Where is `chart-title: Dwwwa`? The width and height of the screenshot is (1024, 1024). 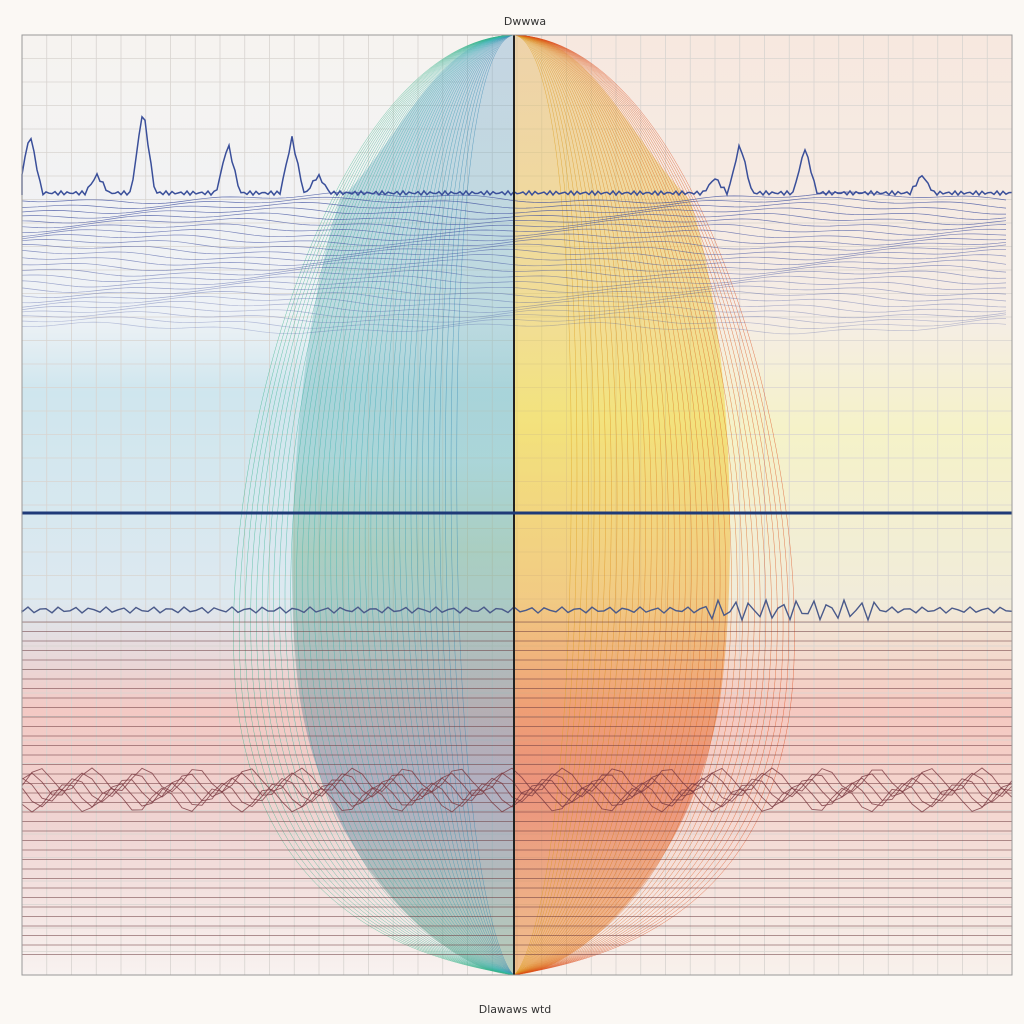 chart-title: Dwwwa is located at coordinates (525, 21).